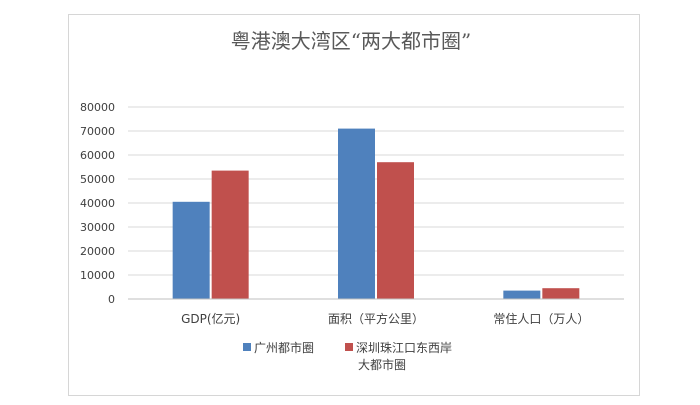  What do you see at coordinates (404, 348) in the screenshot?
I see `legend-label: 深圳珠江口东西岸` at bounding box center [404, 348].